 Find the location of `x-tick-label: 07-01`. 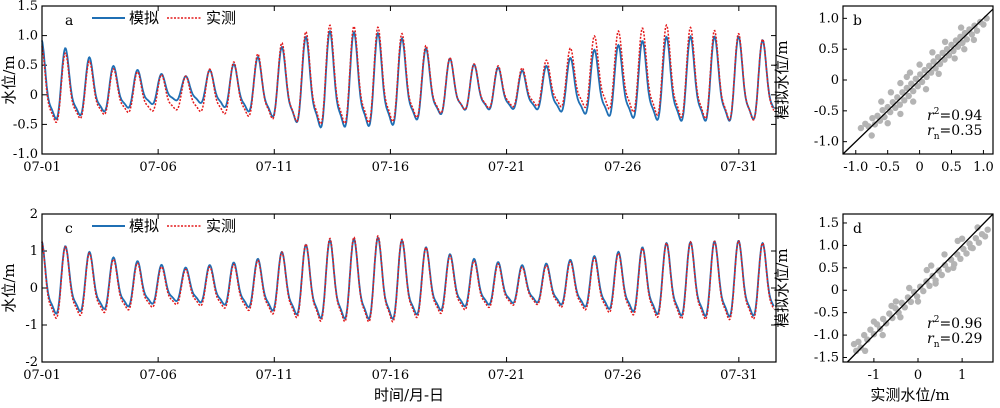

x-tick-label: 07-01 is located at coordinates (41, 375).